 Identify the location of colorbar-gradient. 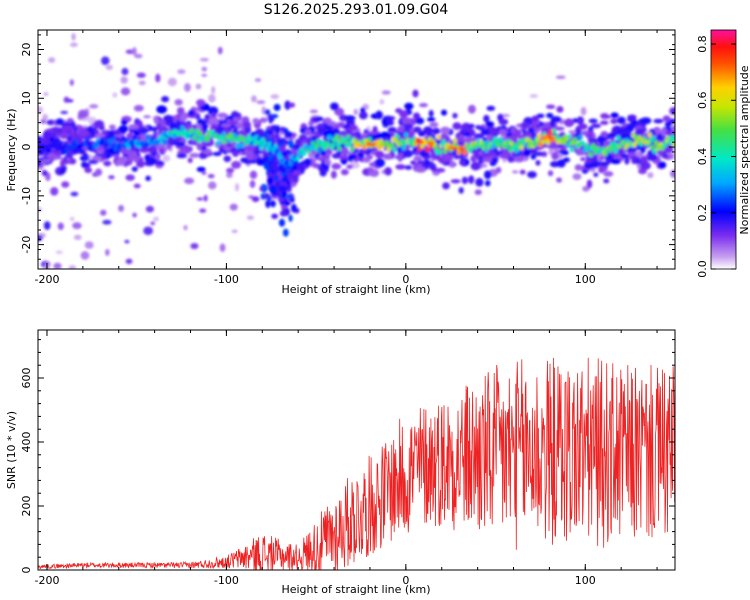
(723, 149).